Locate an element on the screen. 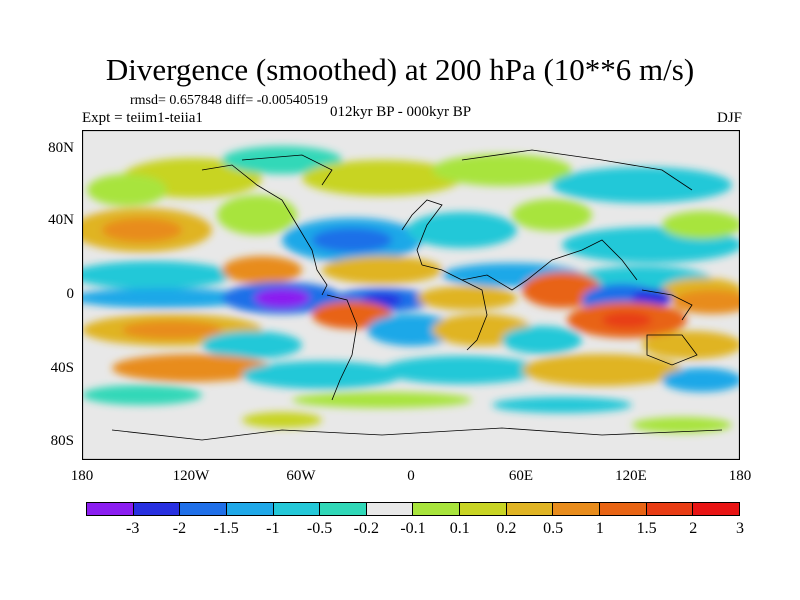  colorbar-tick-label: -1.5 is located at coordinates (226, 528).